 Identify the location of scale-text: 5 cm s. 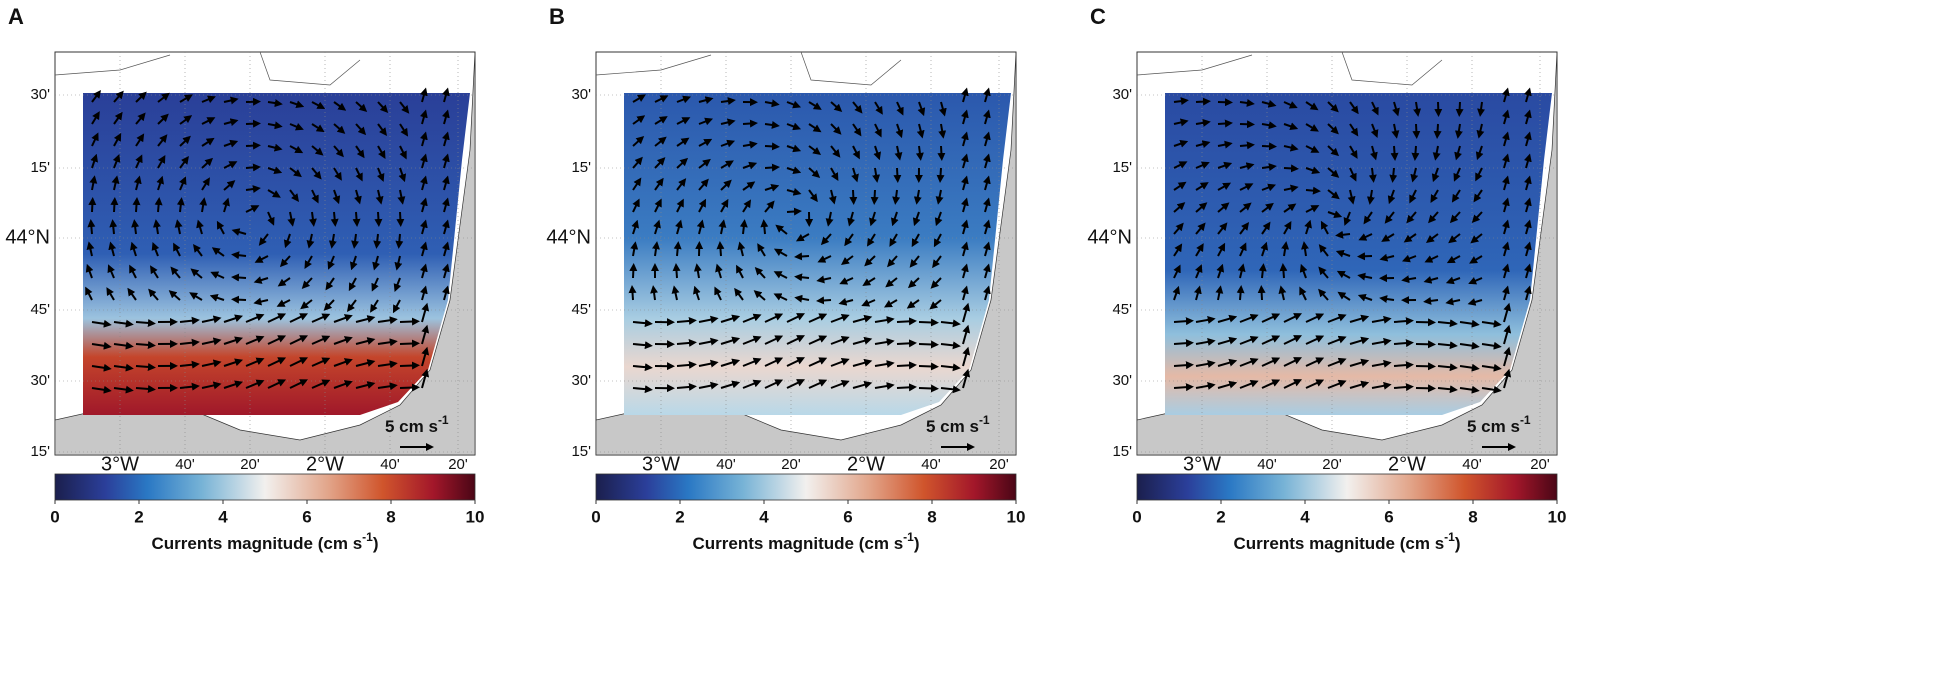
(952, 426).